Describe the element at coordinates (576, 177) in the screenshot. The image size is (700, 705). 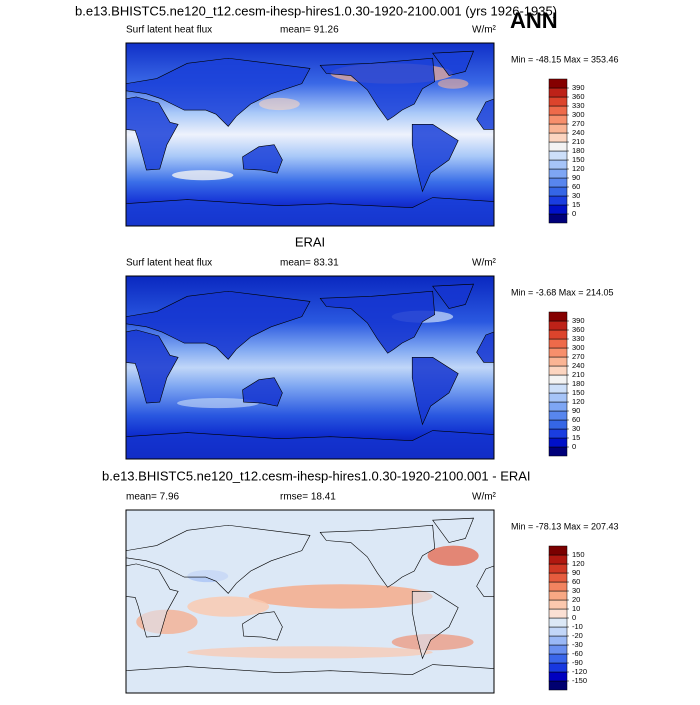
I see `colorbar-label: 90` at that location.